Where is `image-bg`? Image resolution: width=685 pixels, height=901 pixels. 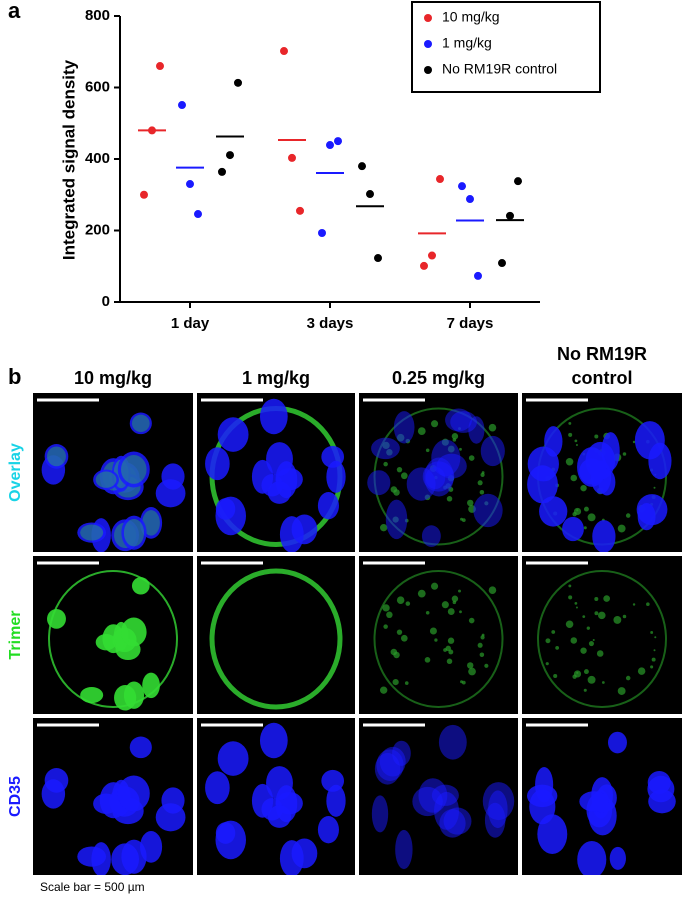 image-bg is located at coordinates (602, 635).